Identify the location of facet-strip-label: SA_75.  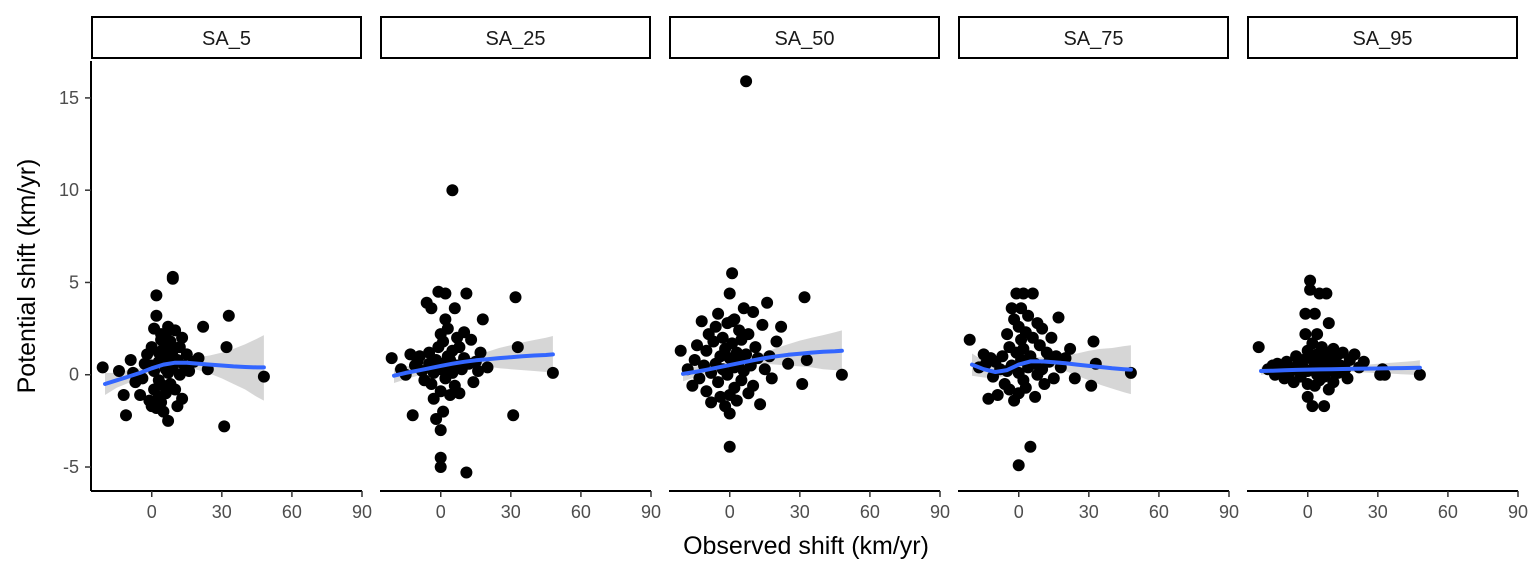
(1093, 39).